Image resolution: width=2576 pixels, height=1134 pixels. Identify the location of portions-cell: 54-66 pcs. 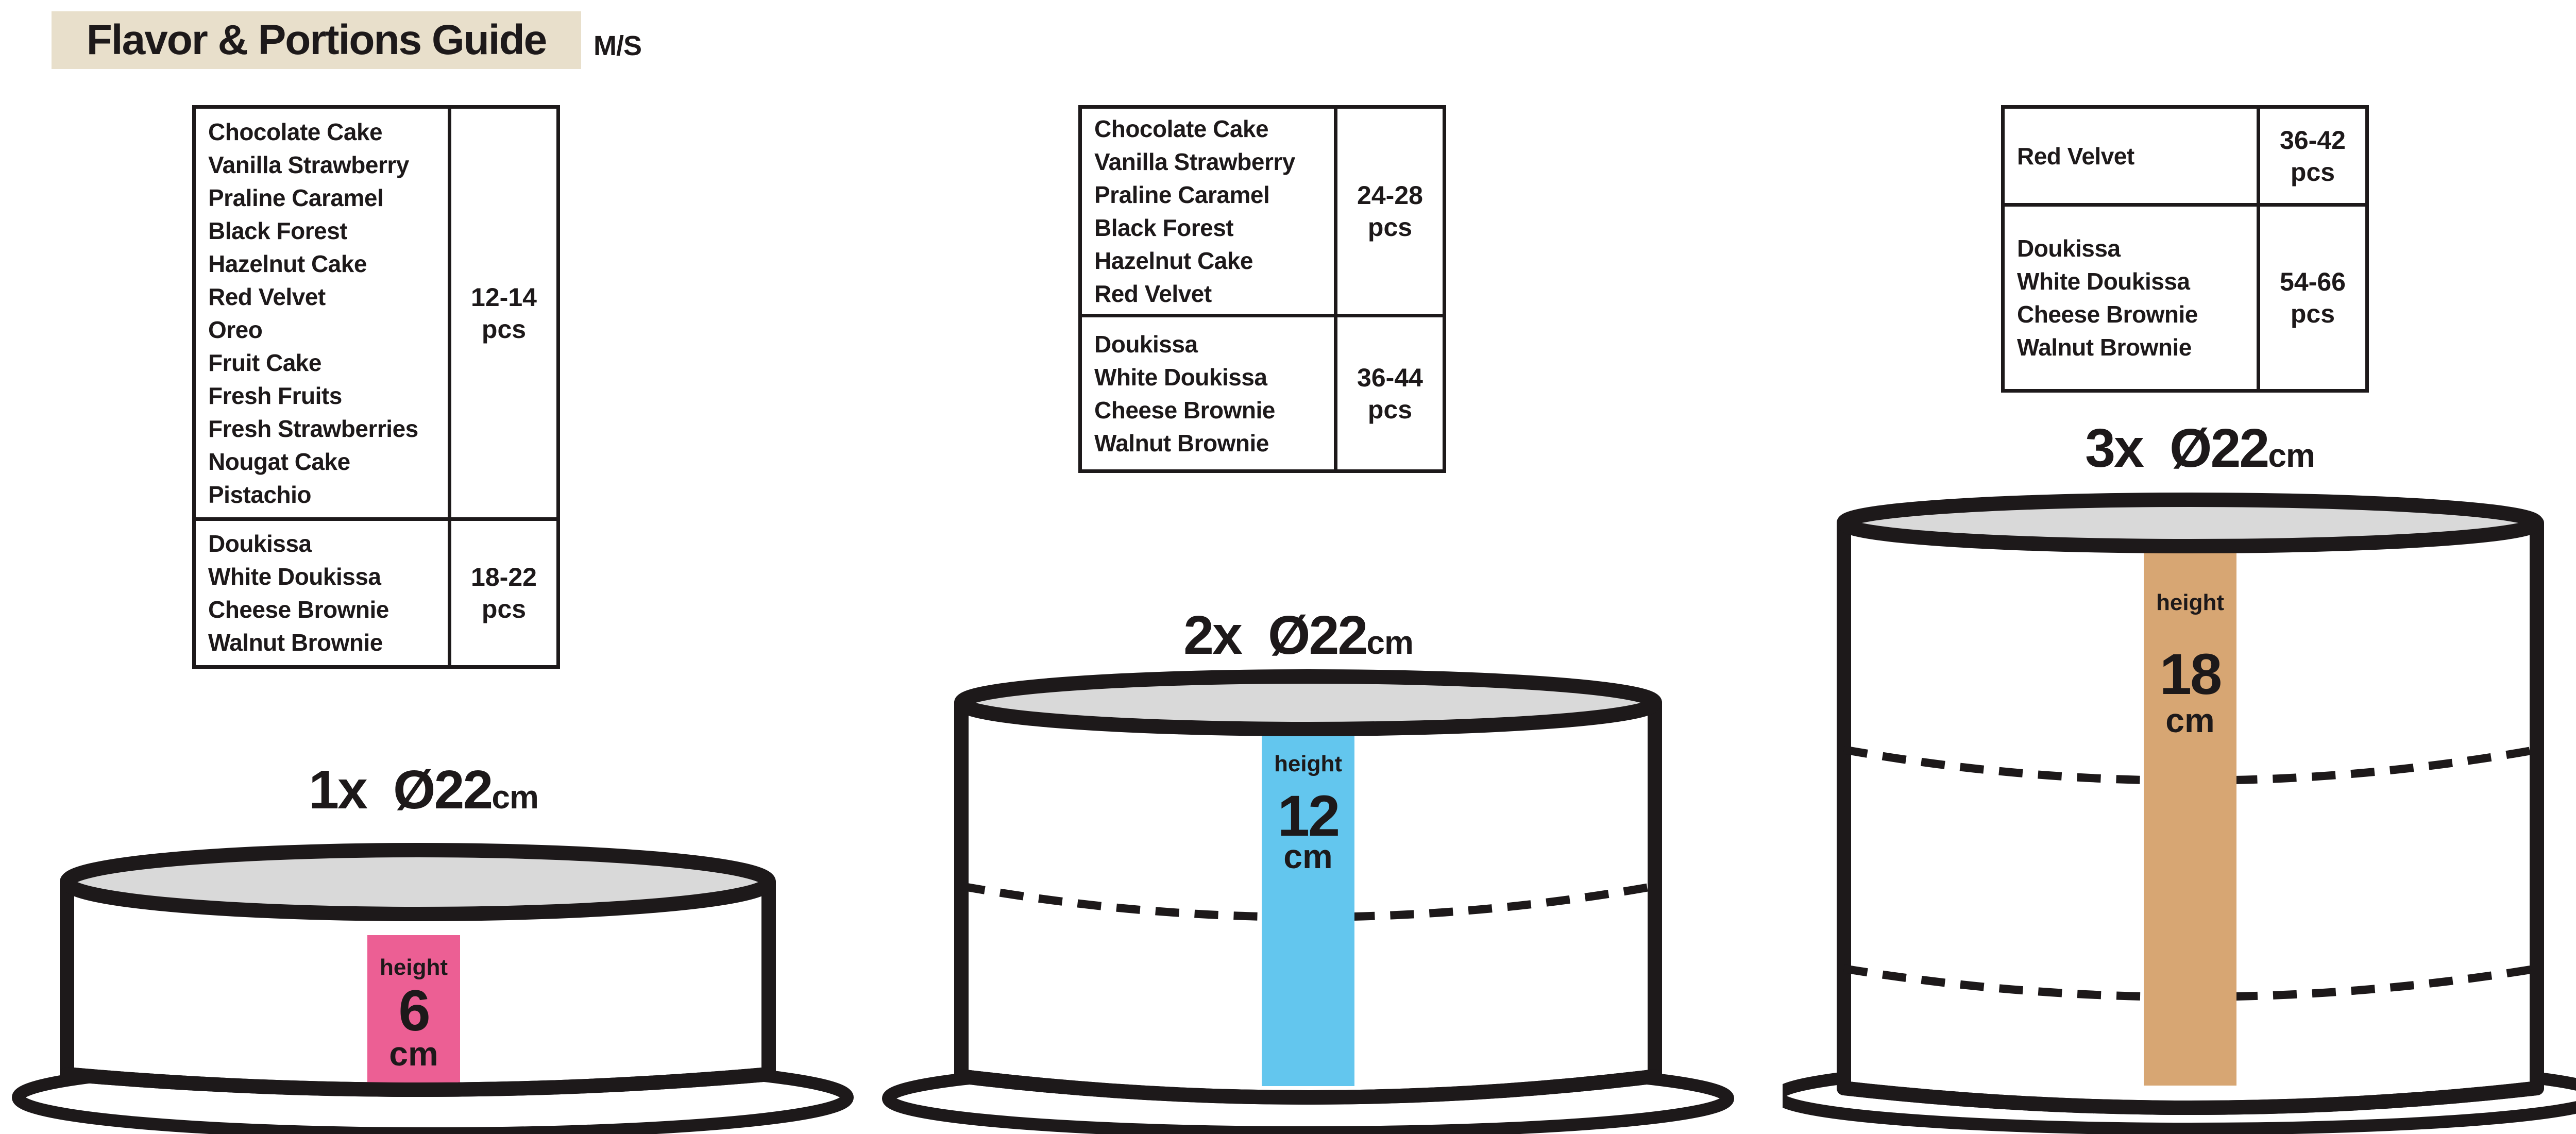
(2312, 298).